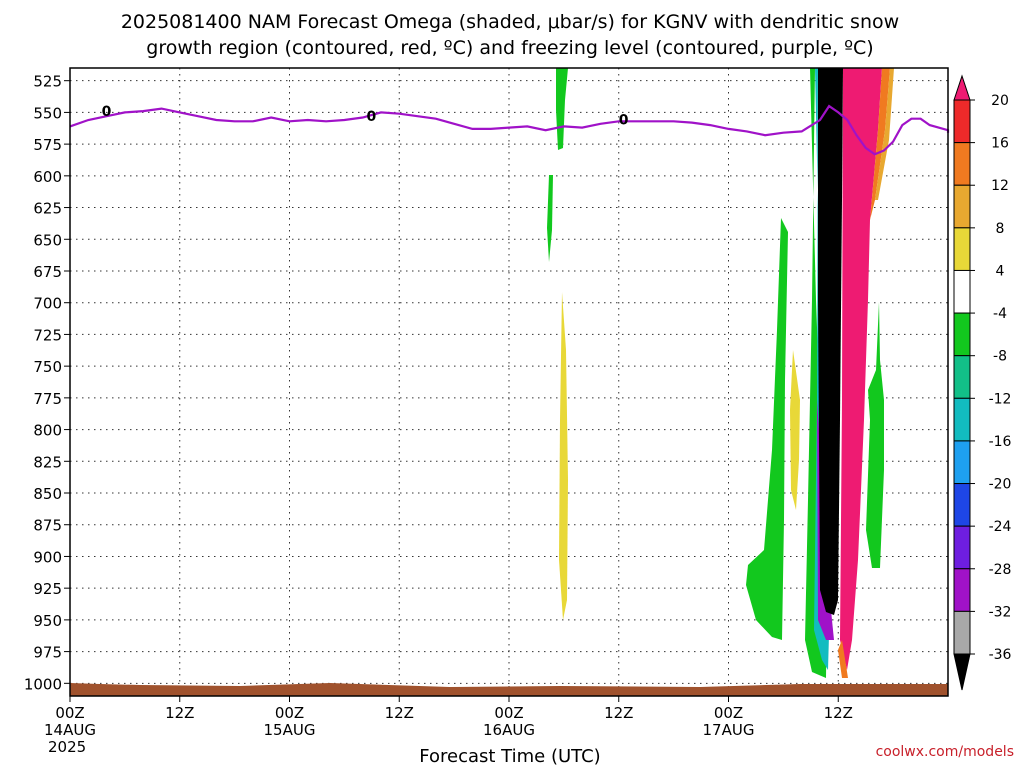 This screenshot has height=768, width=1024. I want to click on colorbar-tick-label: -16, so click(1000, 442).